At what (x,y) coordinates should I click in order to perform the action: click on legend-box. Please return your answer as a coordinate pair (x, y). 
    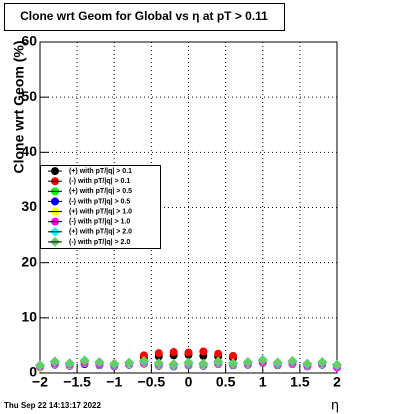
    Looking at the image, I should click on (100, 207).